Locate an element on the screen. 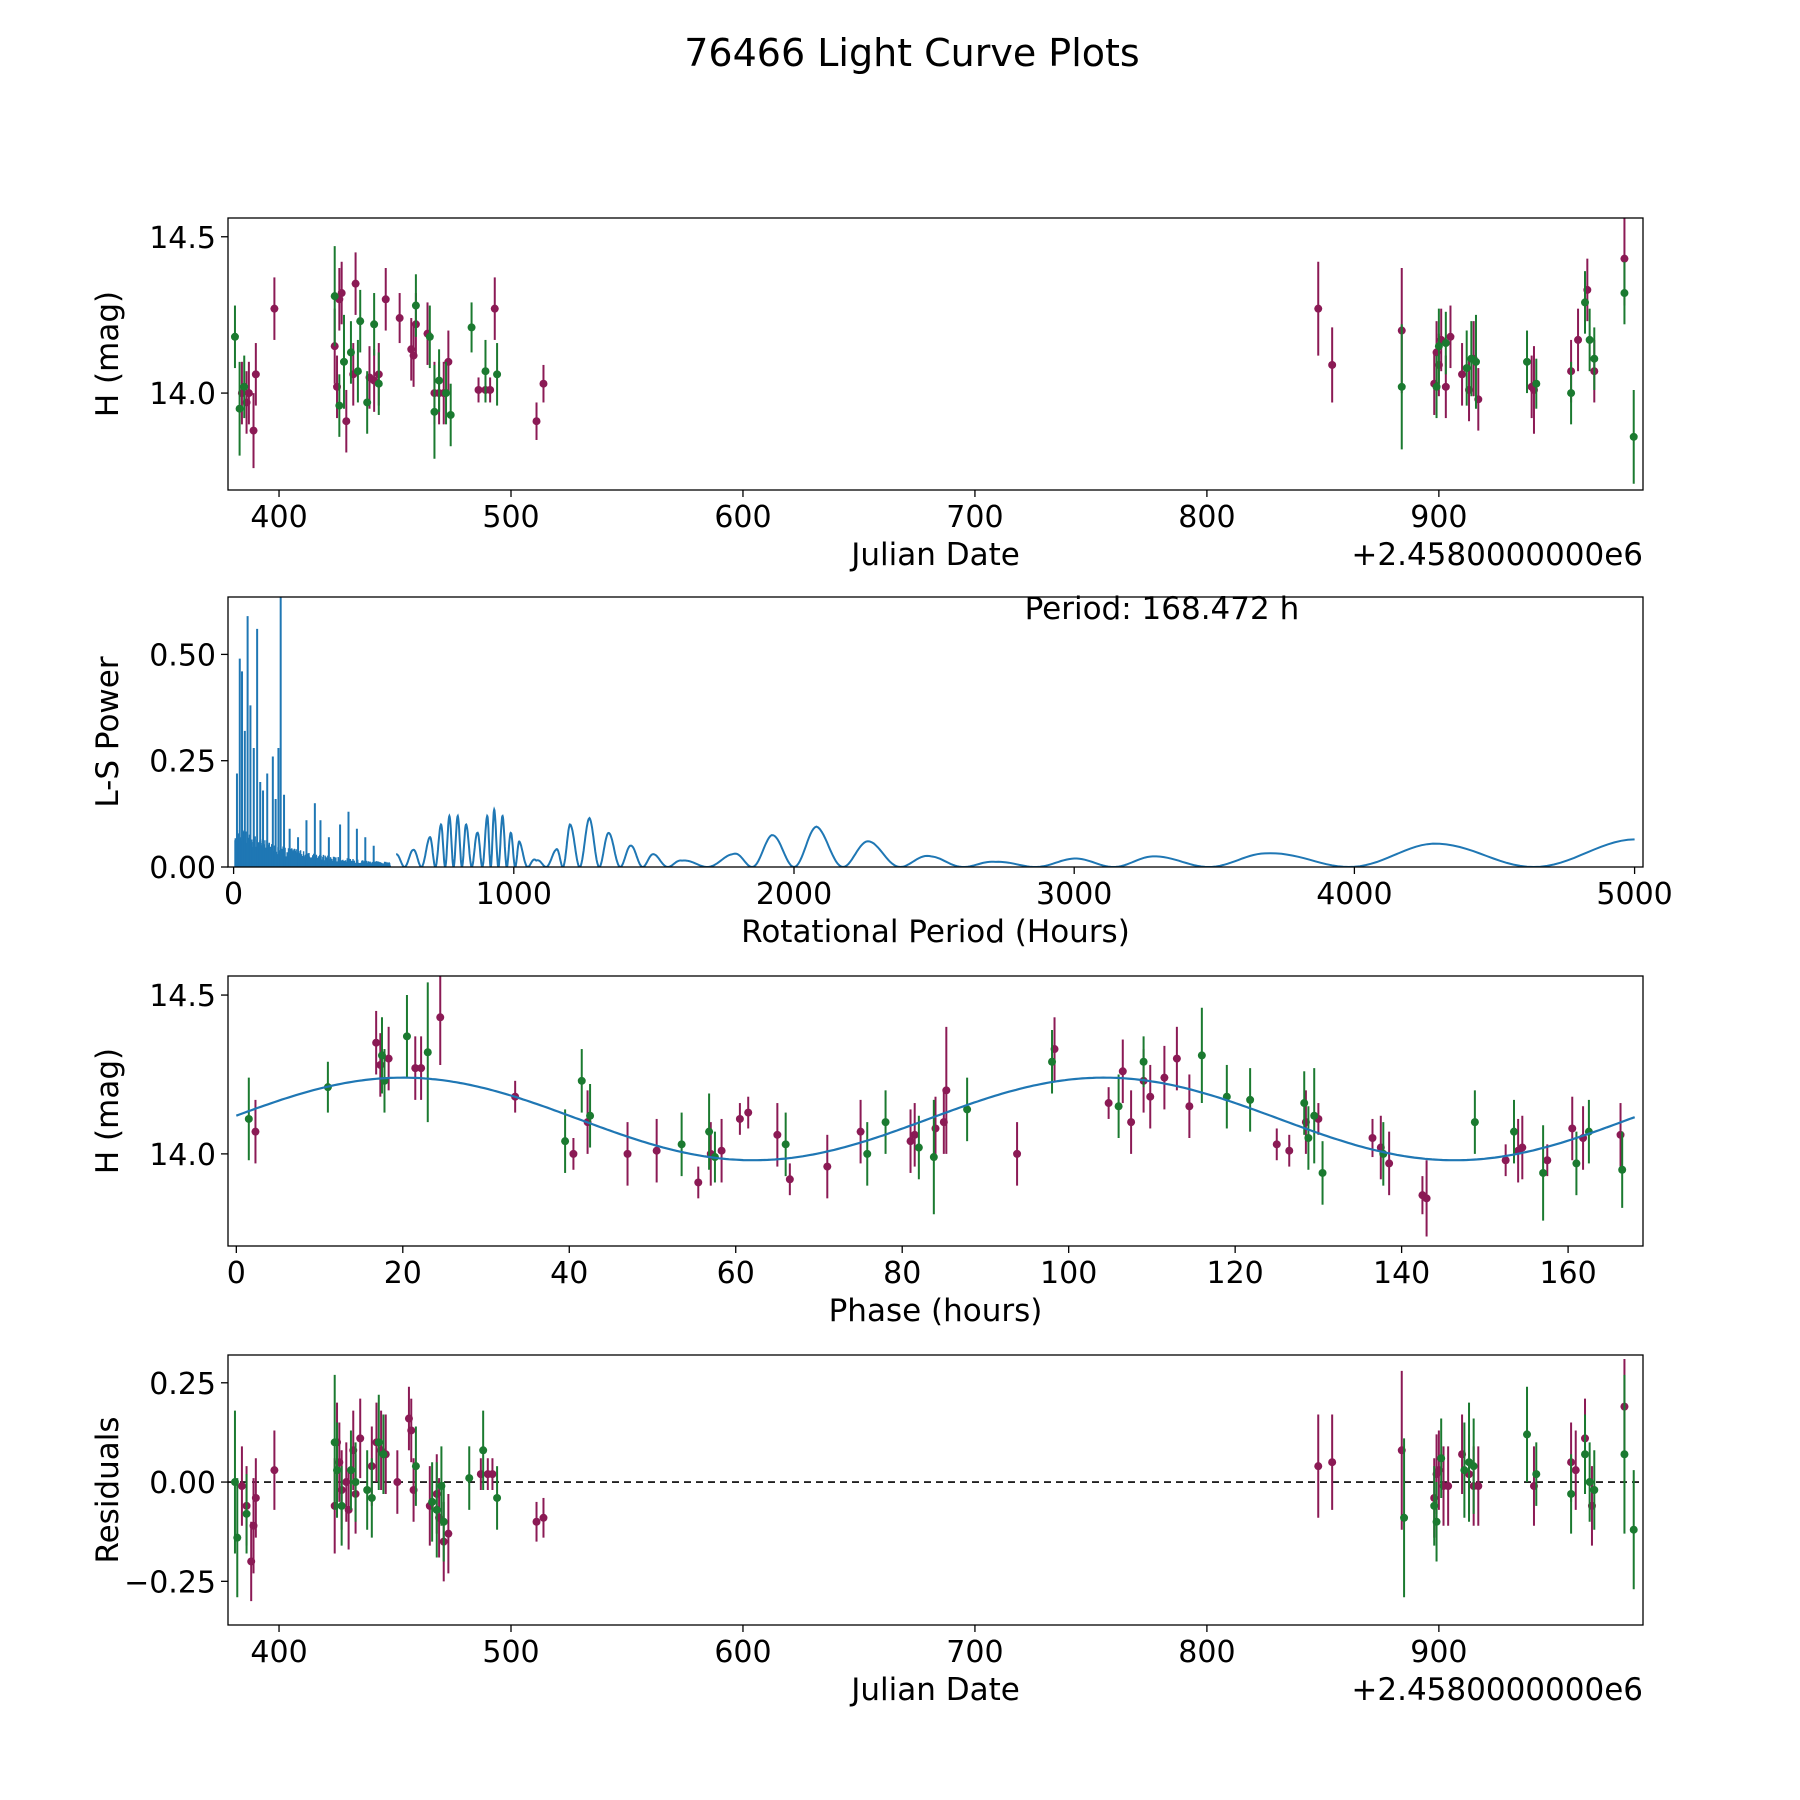 This screenshot has height=1800, width=1800. x-tick-label: 3000 is located at coordinates (1074, 894).